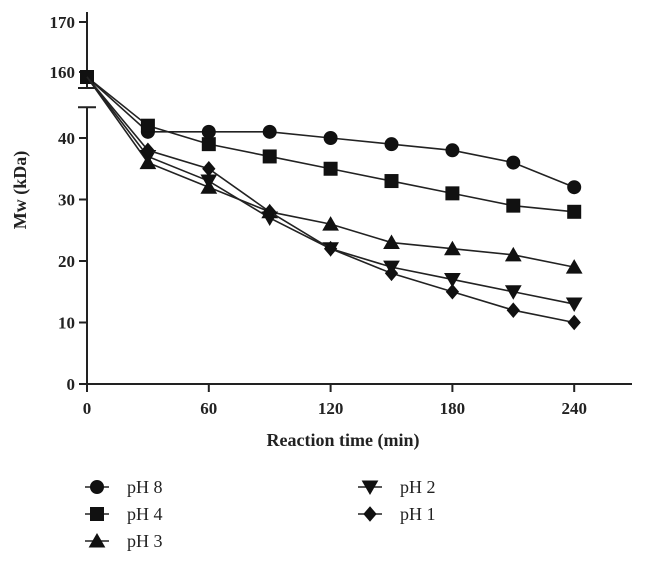  Describe the element at coordinates (63, 72) in the screenshot. I see `y-tick-label: 160` at that location.